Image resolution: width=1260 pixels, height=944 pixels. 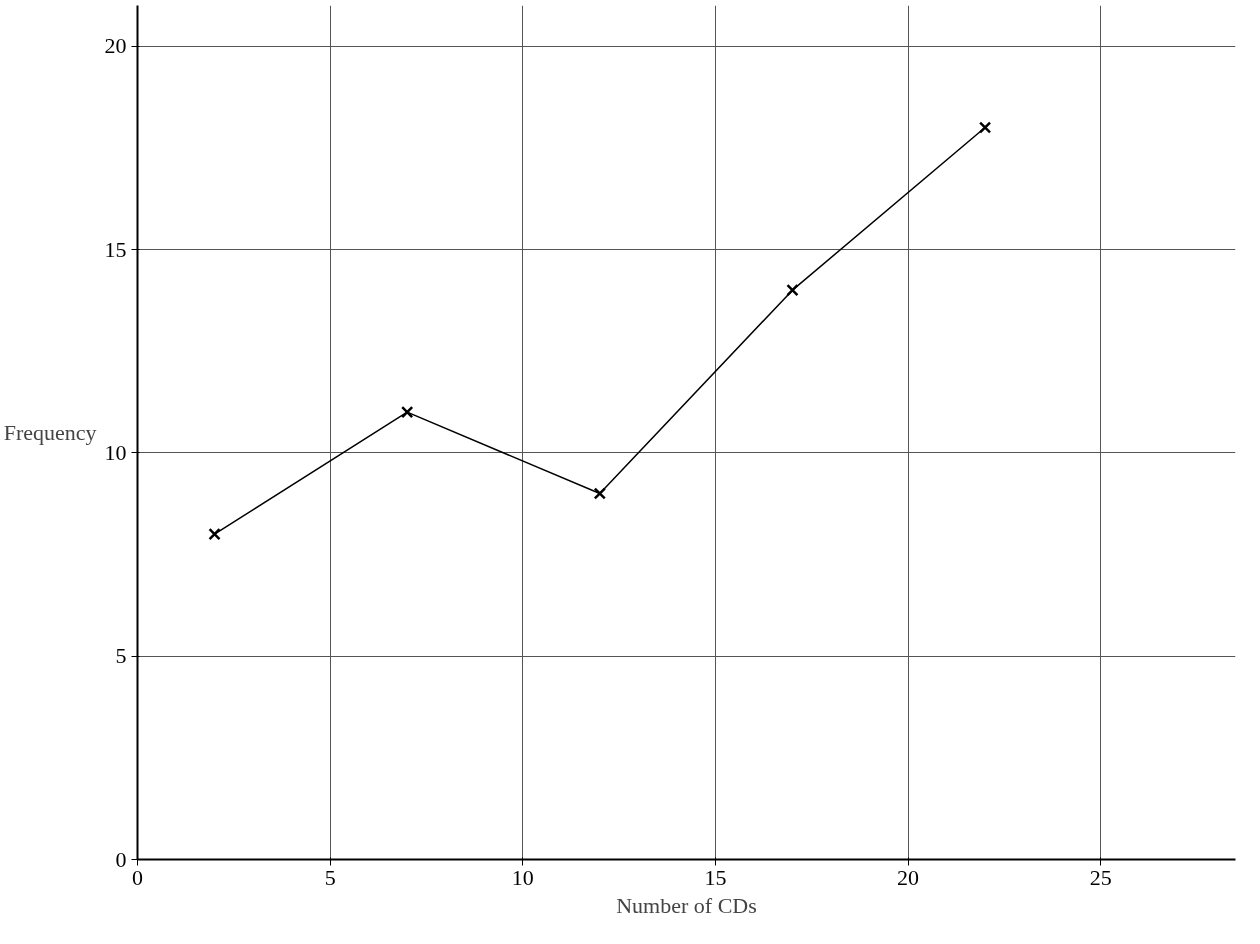 What do you see at coordinates (115, 46) in the screenshot?
I see `y-tick-label: 20` at bounding box center [115, 46].